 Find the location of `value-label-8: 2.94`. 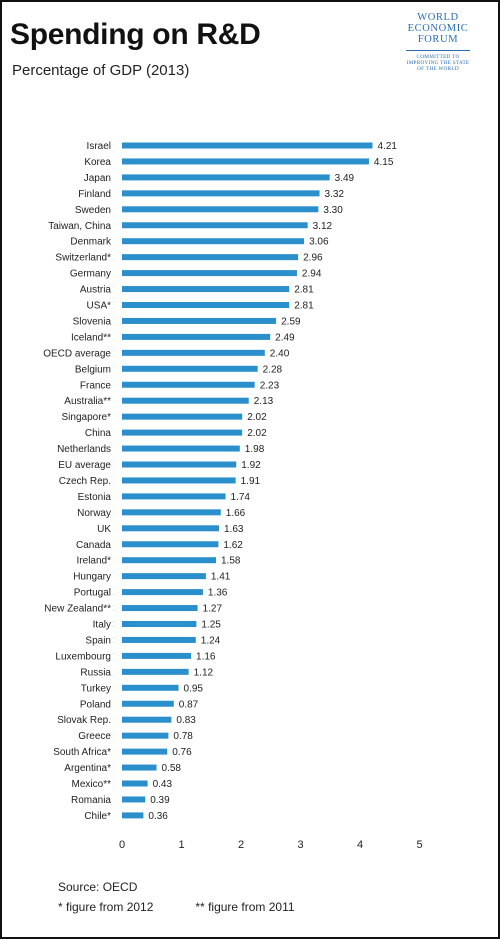

value-label-8: 2.94 is located at coordinates (312, 274).